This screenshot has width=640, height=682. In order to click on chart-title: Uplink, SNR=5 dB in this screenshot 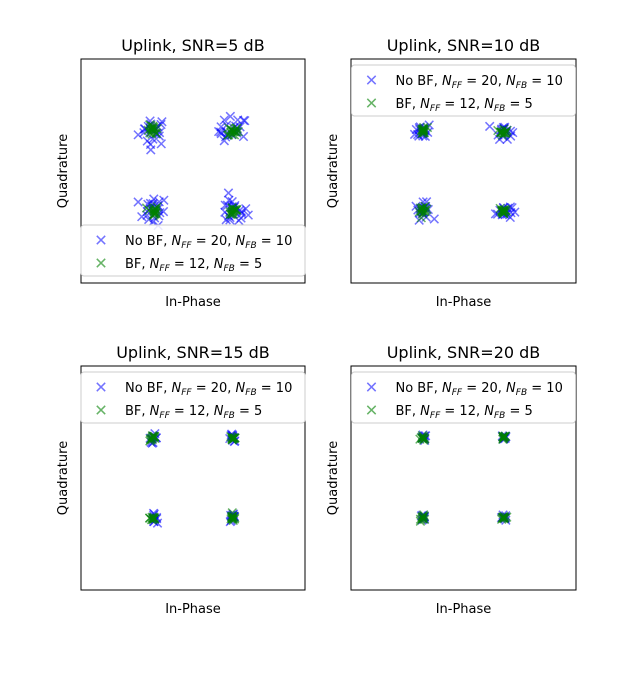, I will do `click(192, 45)`.